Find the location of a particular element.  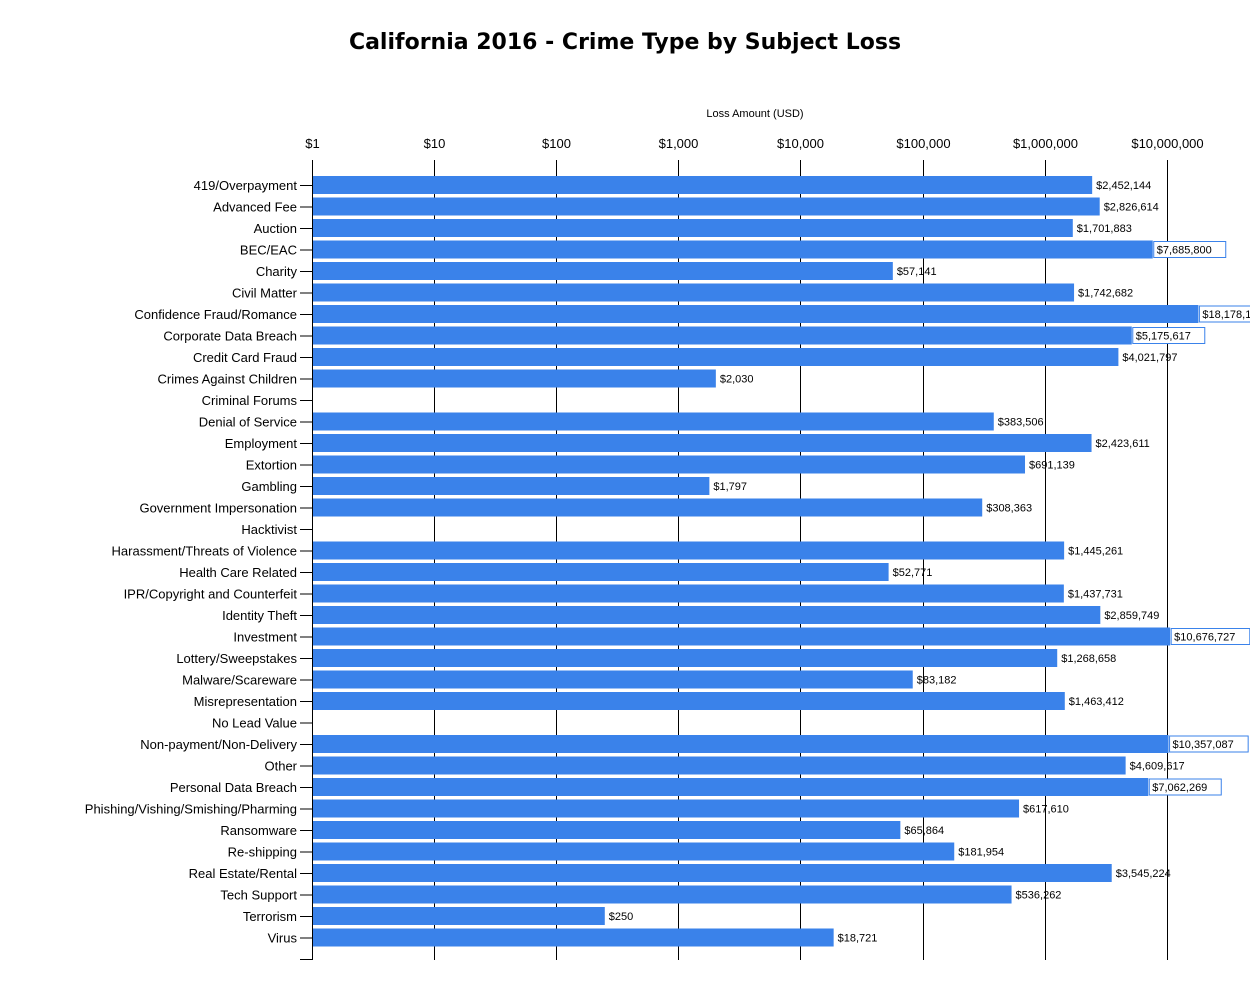

category-label: Non-payment/Non-Delivery is located at coordinates (218, 744).